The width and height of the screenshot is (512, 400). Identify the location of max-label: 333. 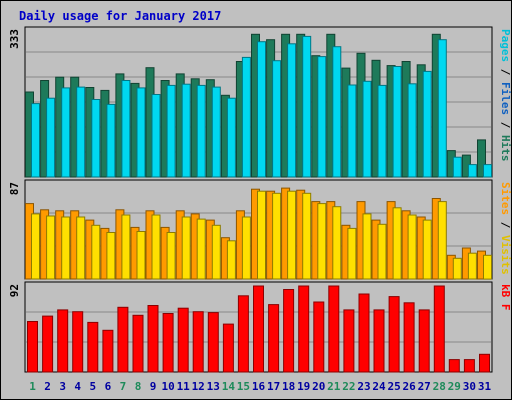
(14, 39).